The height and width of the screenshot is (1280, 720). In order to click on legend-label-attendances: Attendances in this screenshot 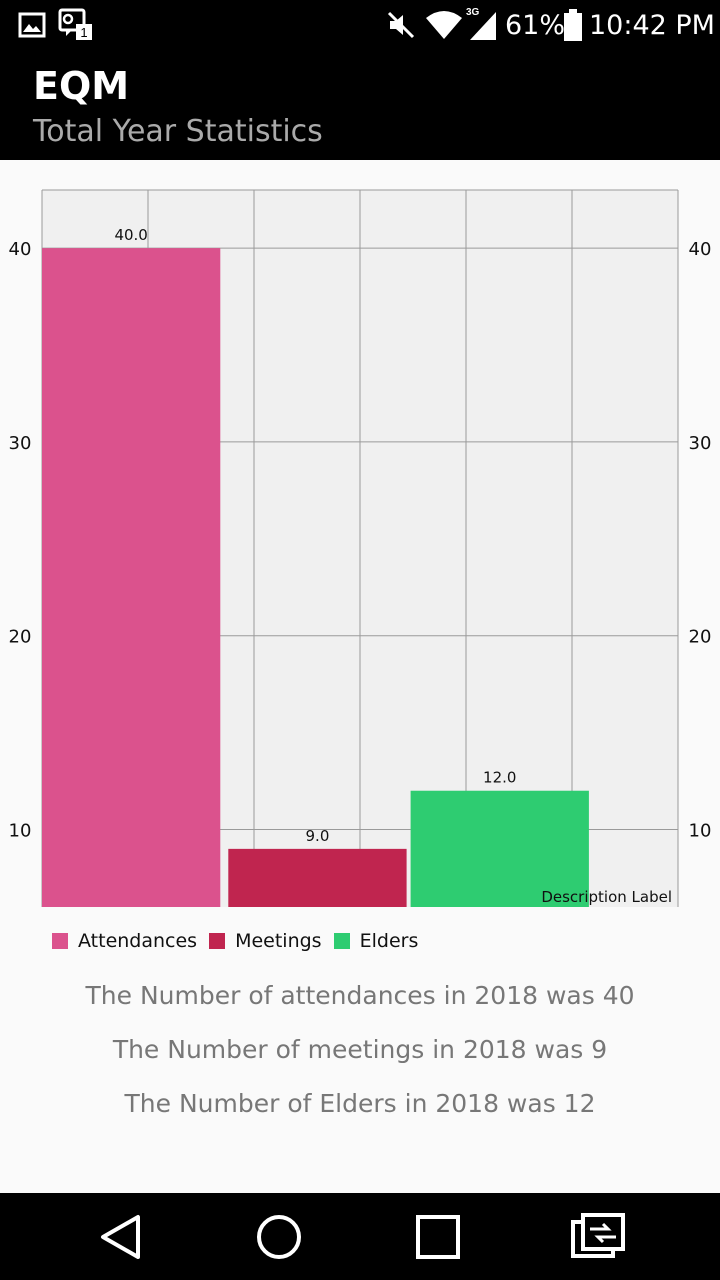, I will do `click(138, 941)`.